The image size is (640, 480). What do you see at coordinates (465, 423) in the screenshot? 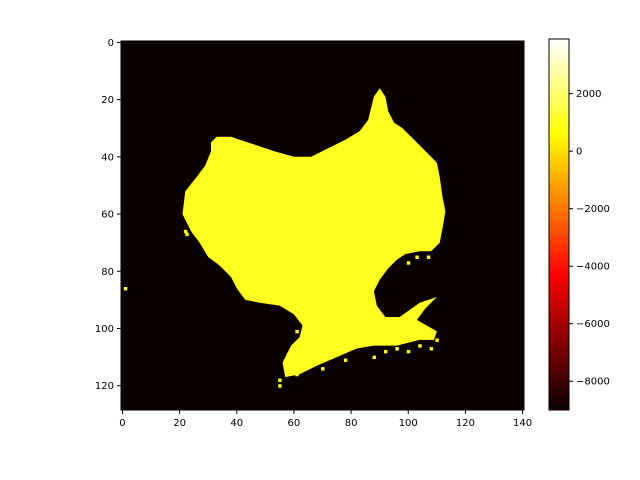
I see `x-tick-label: 120` at bounding box center [465, 423].